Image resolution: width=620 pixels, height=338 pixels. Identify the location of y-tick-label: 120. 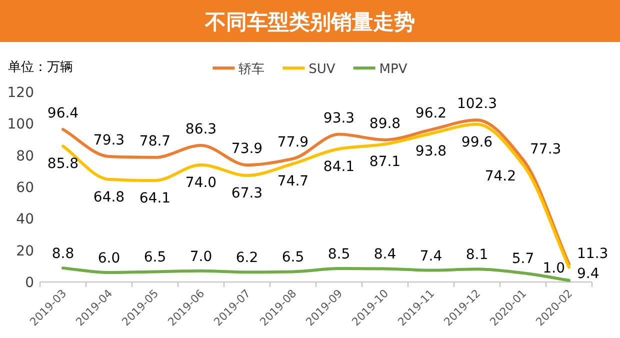
(20, 93).